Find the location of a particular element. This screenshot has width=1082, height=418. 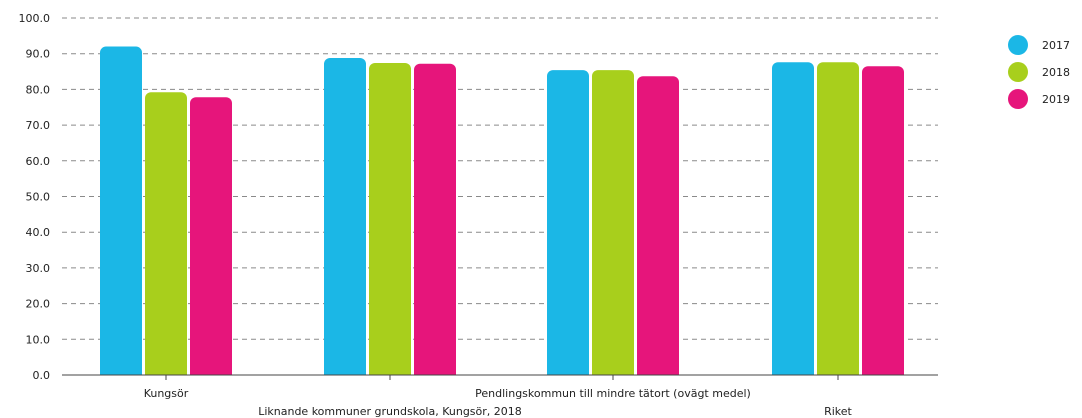

y-tick-label: 40.0 is located at coordinates (38, 232).